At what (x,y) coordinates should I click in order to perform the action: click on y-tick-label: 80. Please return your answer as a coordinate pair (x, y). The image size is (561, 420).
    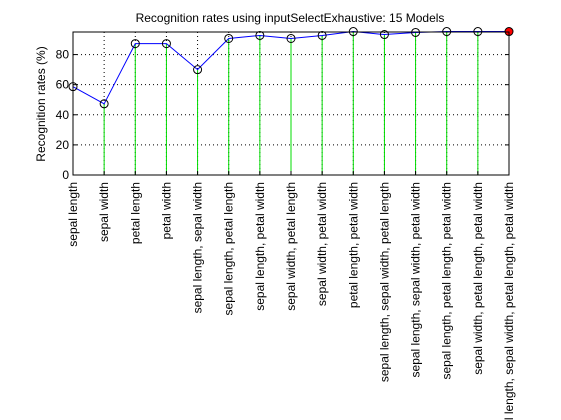
    Looking at the image, I should click on (63, 55).